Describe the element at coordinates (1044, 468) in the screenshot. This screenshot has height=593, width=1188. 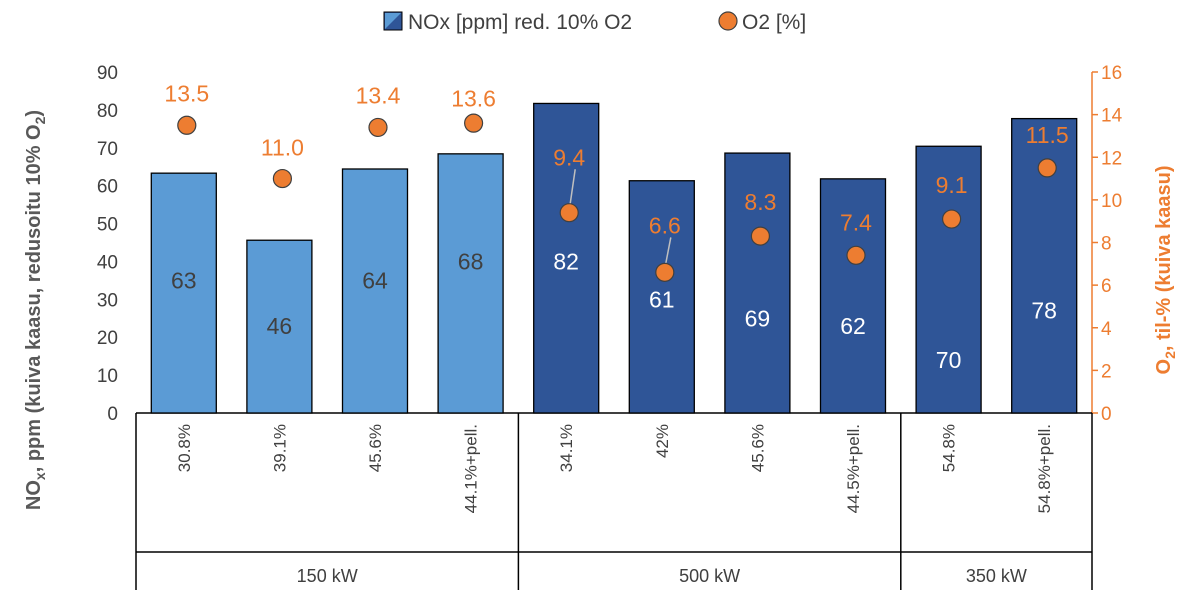
I see `x-category-label: 54.8%+pell.` at that location.